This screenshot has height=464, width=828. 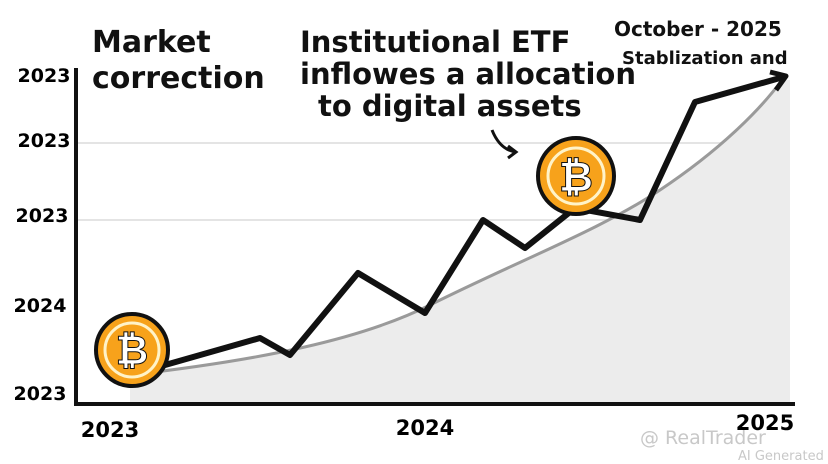 I want to click on y-axis-label: 2024, so click(x=40, y=306).